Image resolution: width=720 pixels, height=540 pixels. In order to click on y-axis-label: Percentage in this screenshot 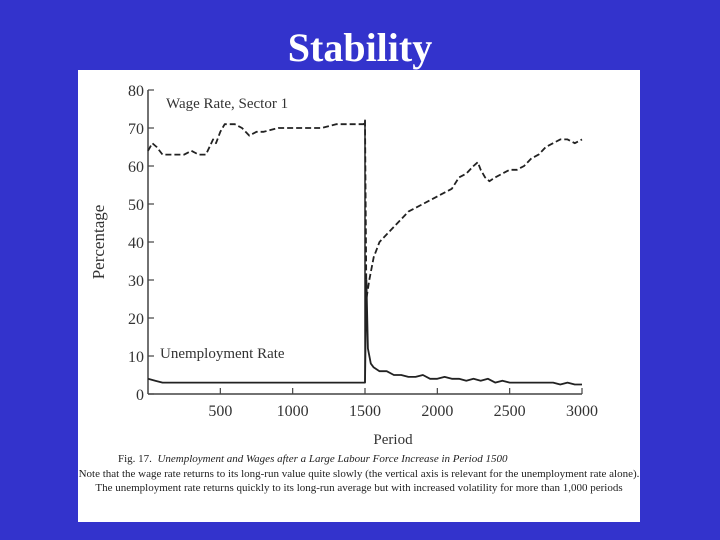, I will do `click(98, 242)`.